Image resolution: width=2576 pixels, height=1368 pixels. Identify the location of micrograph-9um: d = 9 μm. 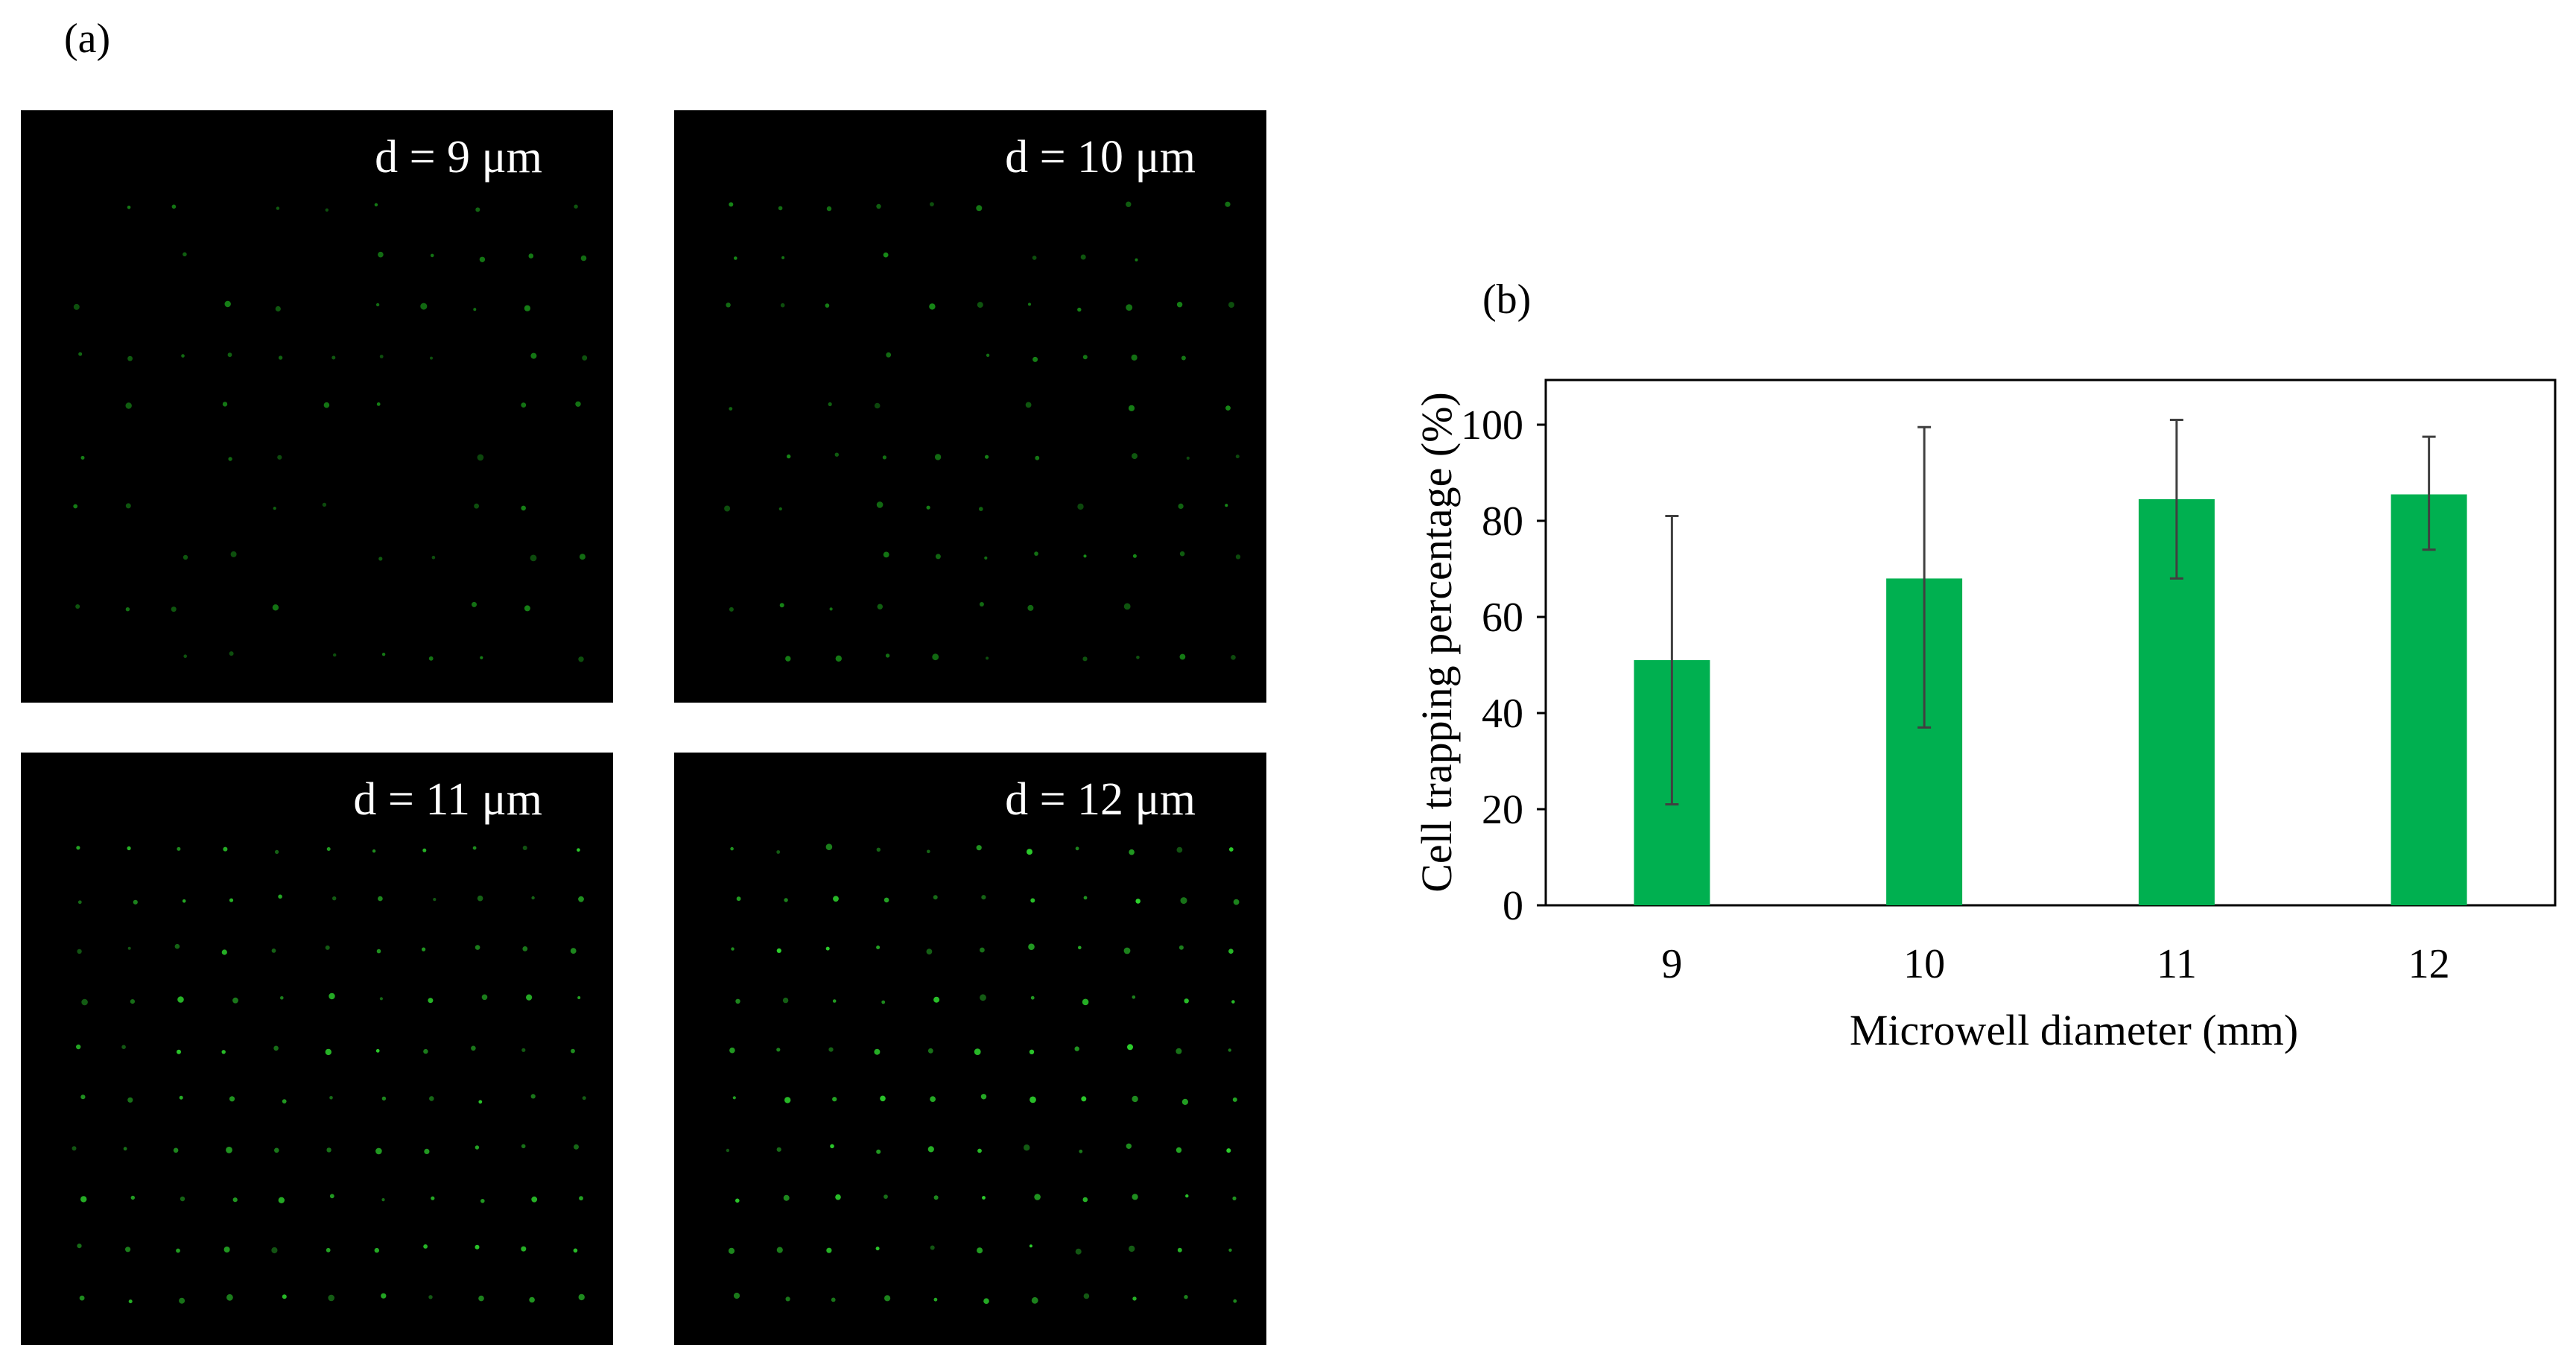
(317, 406).